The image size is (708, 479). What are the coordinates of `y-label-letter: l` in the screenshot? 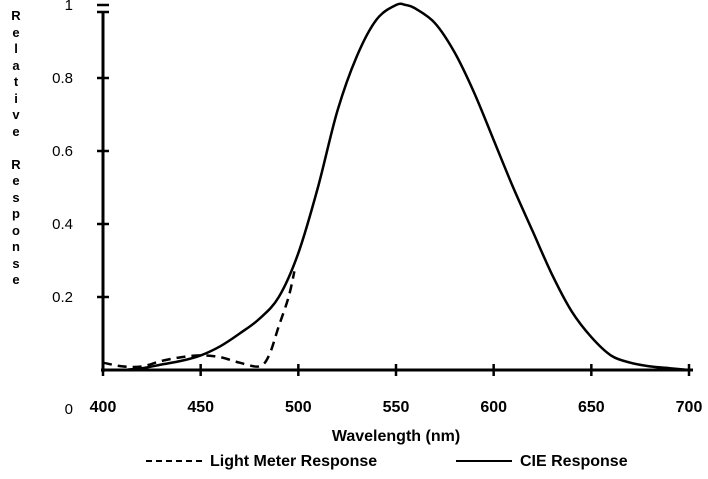 It's located at (16, 48).